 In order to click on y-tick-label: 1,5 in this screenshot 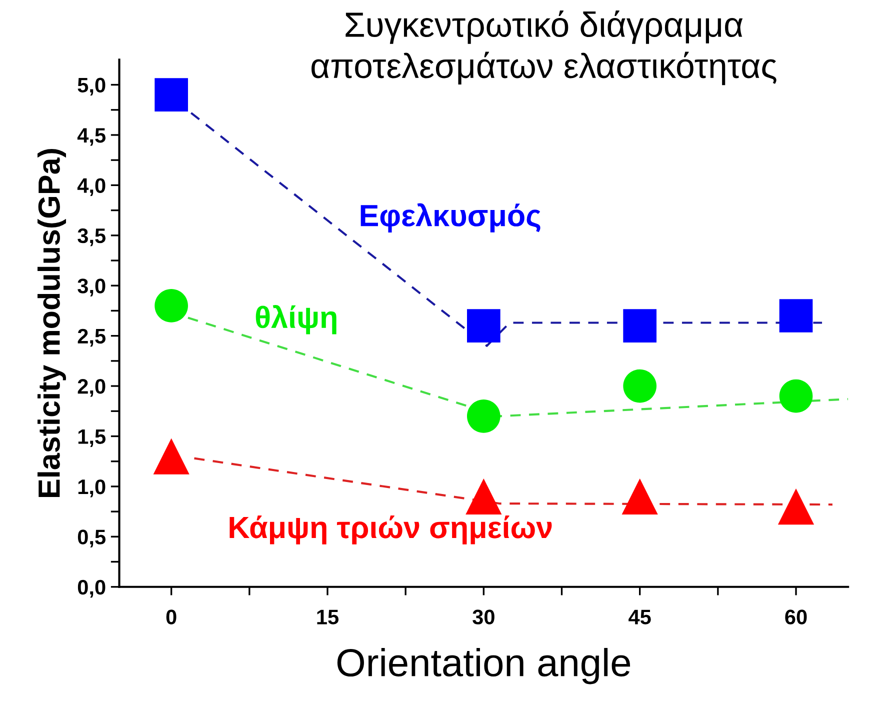, I will do `click(92, 438)`.